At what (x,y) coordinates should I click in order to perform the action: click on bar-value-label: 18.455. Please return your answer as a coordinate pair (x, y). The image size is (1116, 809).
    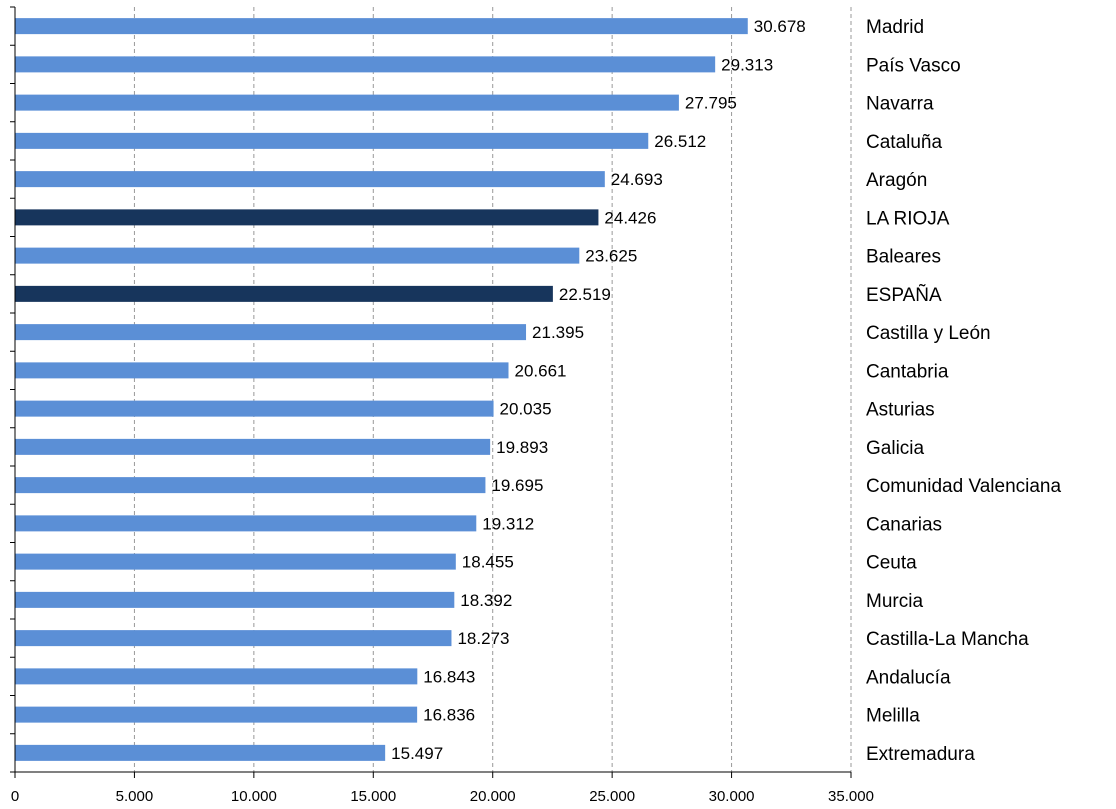
    Looking at the image, I should click on (488, 562).